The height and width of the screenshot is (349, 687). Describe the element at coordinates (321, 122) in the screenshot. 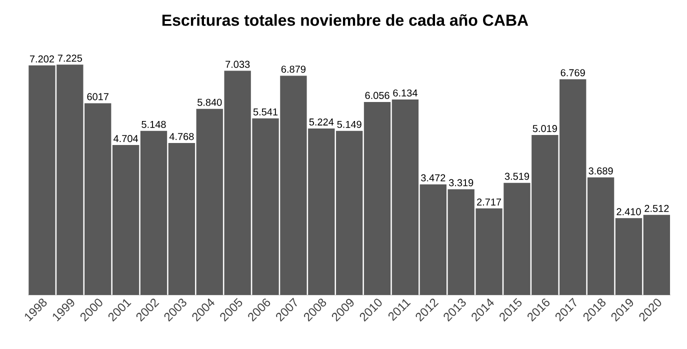

I see `data-label: 5.224` at that location.